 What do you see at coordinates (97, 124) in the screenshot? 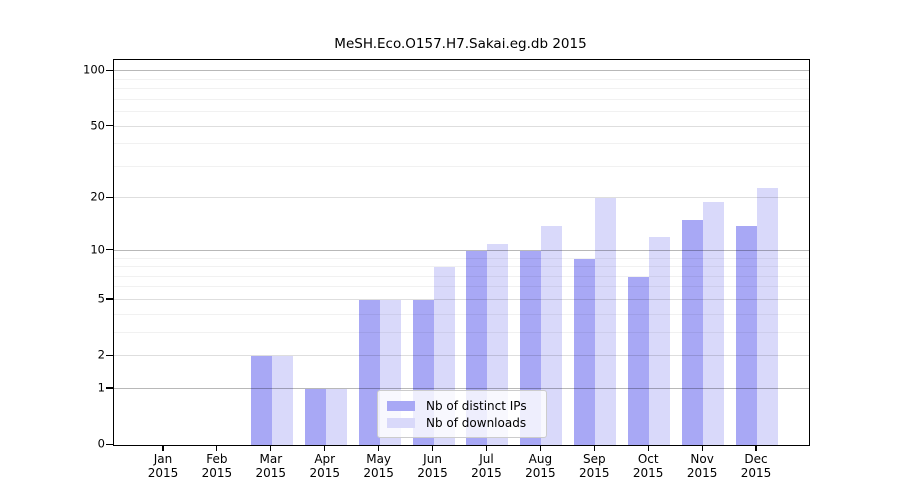
I see `y-tick-label: 50` at bounding box center [97, 124].